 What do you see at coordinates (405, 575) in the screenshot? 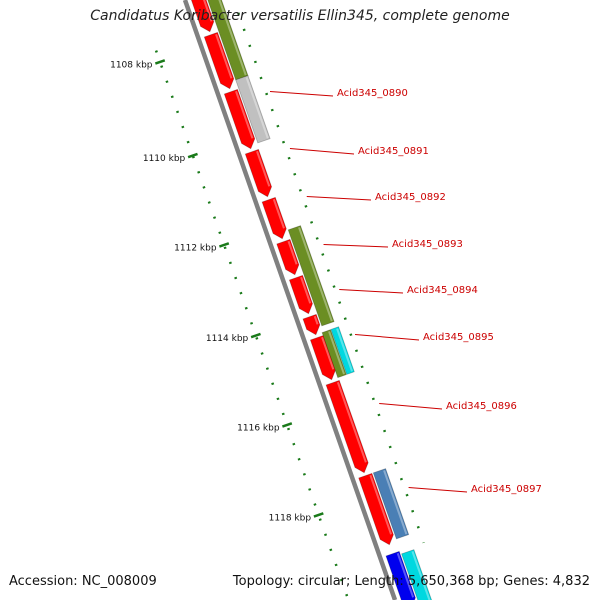
I see `blue-cds-arrow-highlight` at bounding box center [405, 575].